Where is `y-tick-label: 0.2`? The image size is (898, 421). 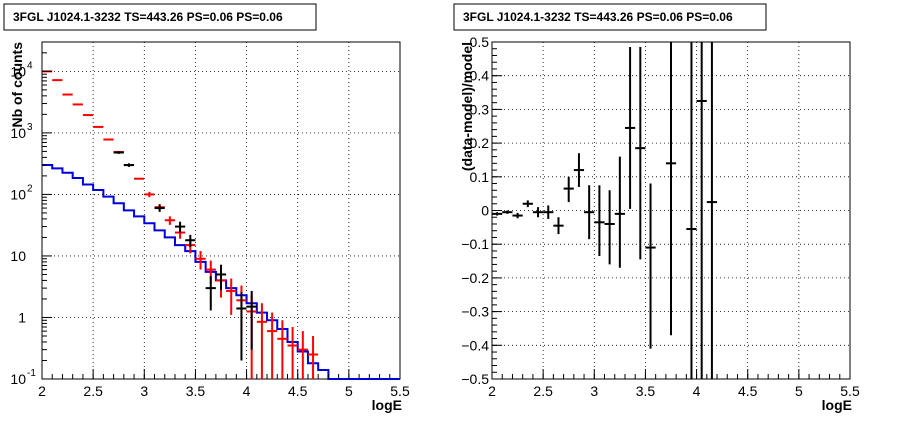
y-tick-label: 0.2 is located at coordinates (480, 143).